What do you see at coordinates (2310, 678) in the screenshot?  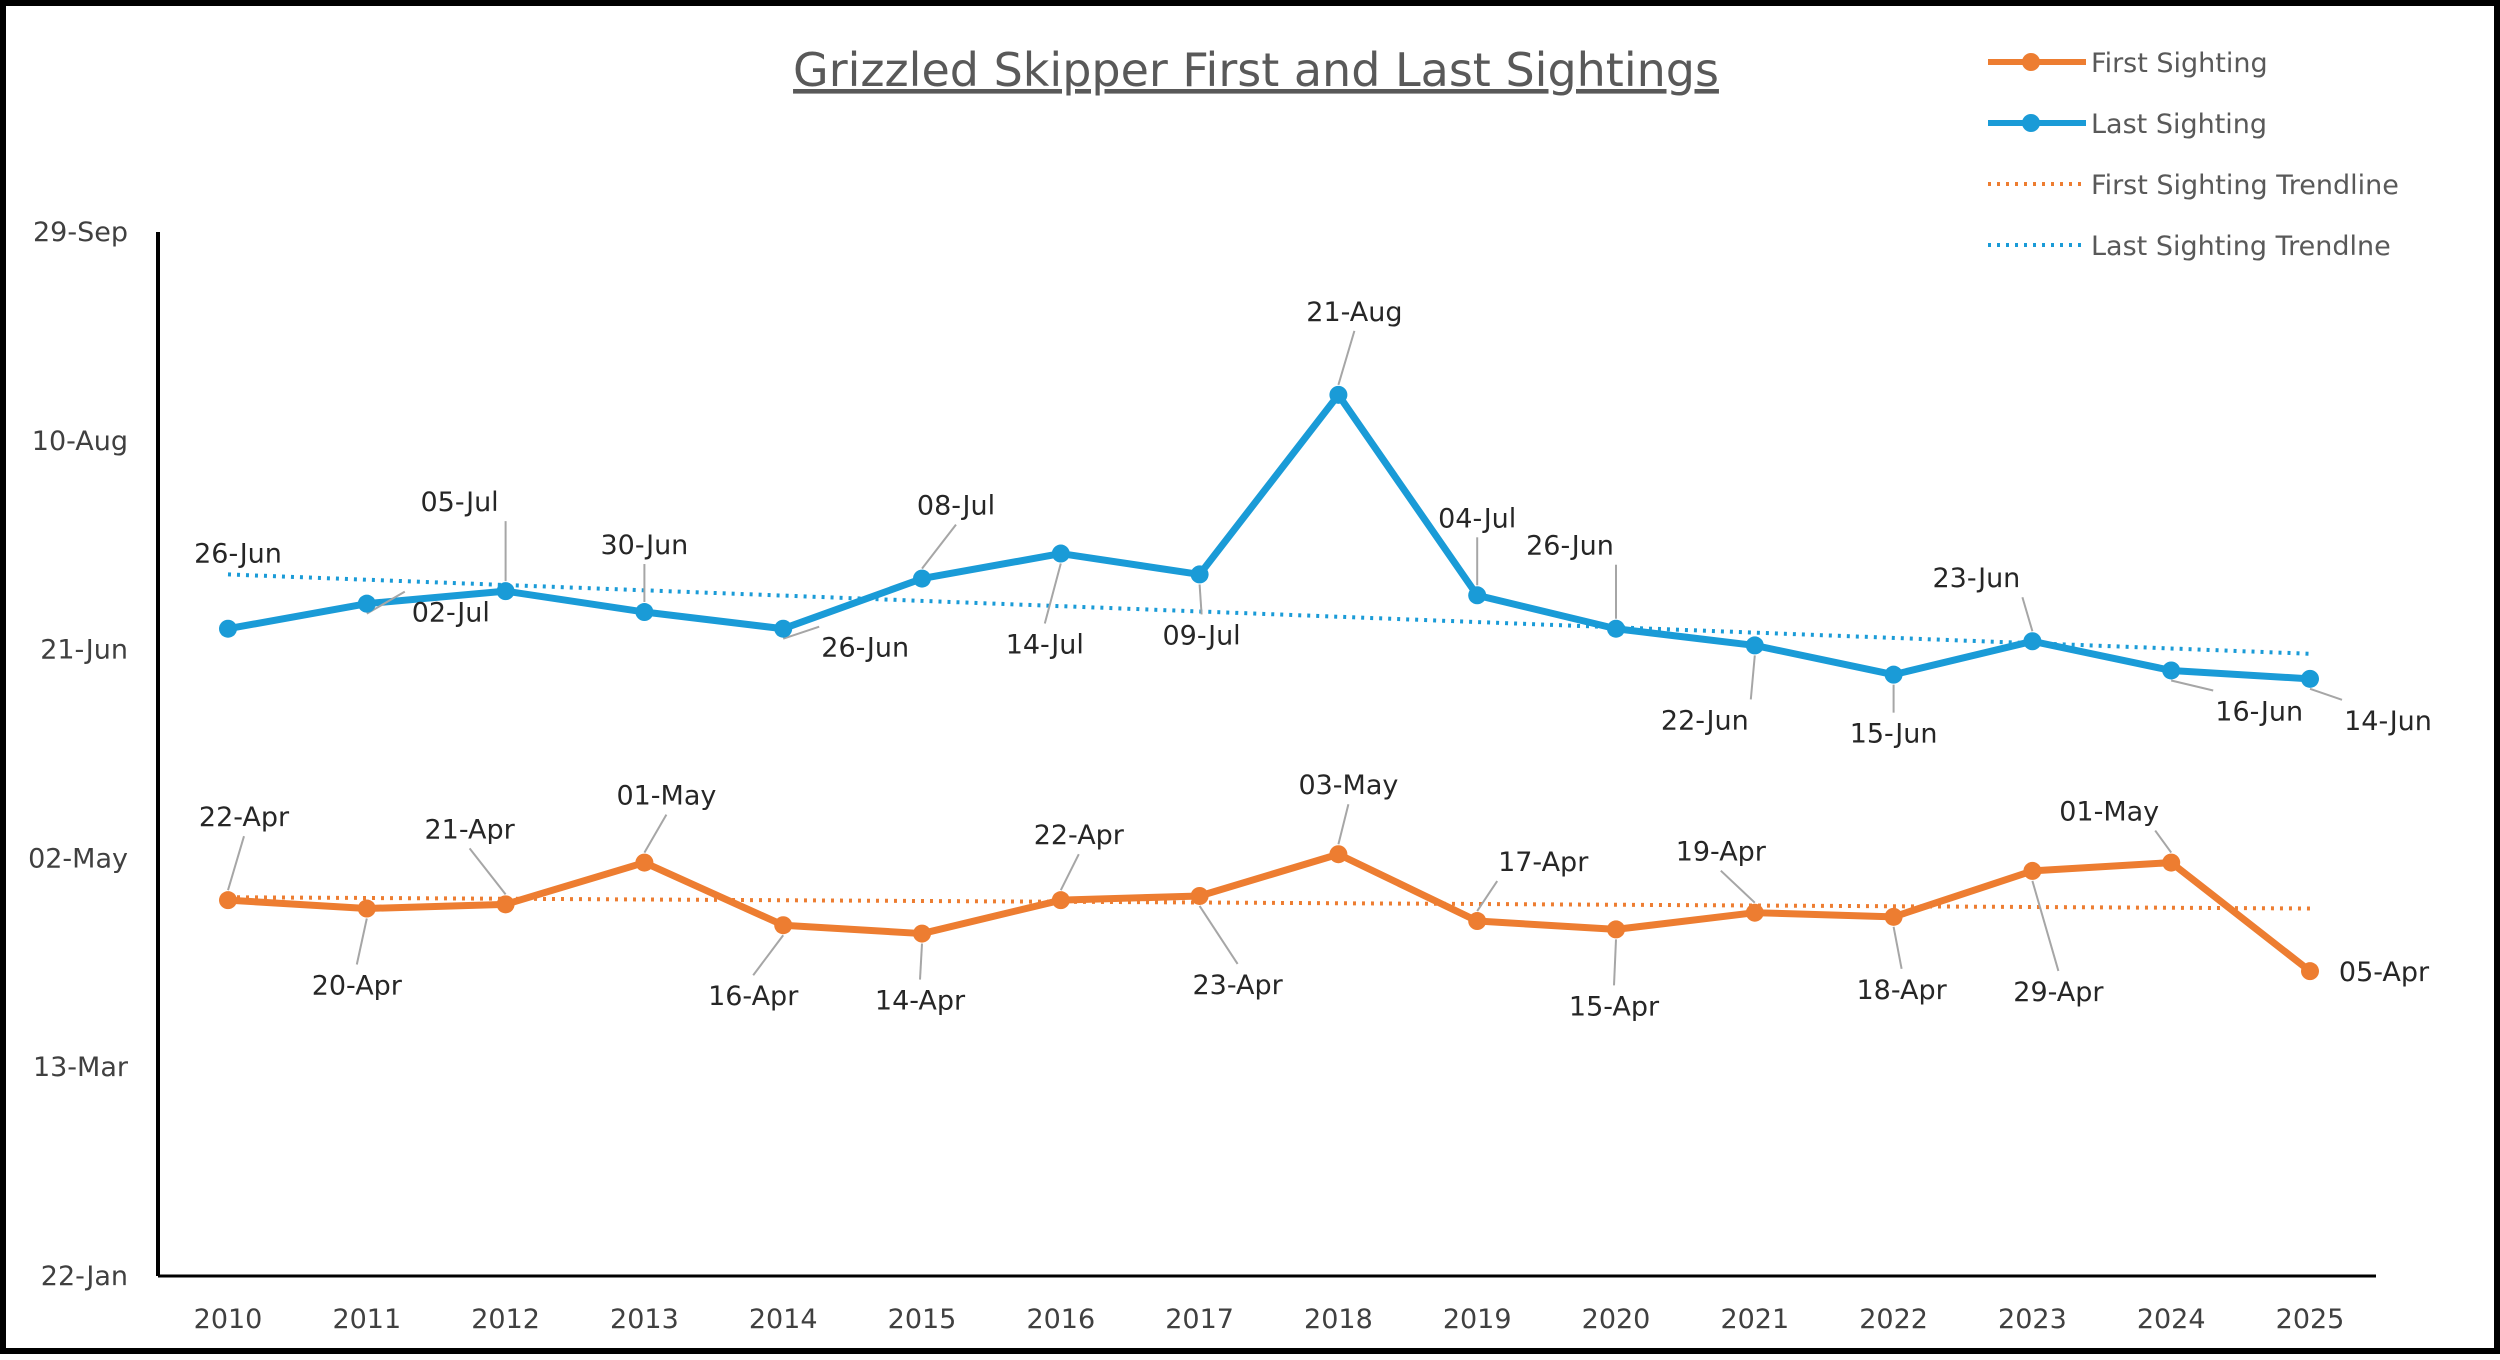 I see `point-last-sighting-2025` at bounding box center [2310, 678].